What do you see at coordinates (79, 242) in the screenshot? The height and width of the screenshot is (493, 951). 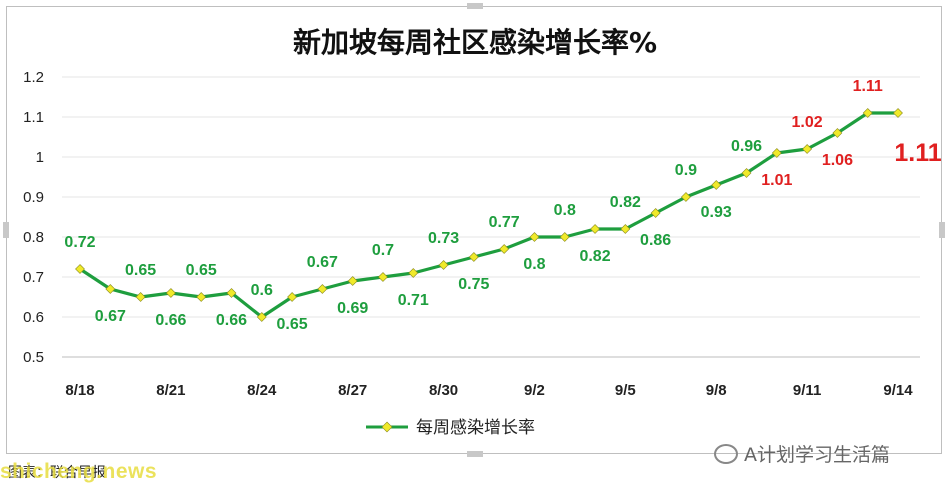 I see `data-label: 0.72` at bounding box center [79, 242].